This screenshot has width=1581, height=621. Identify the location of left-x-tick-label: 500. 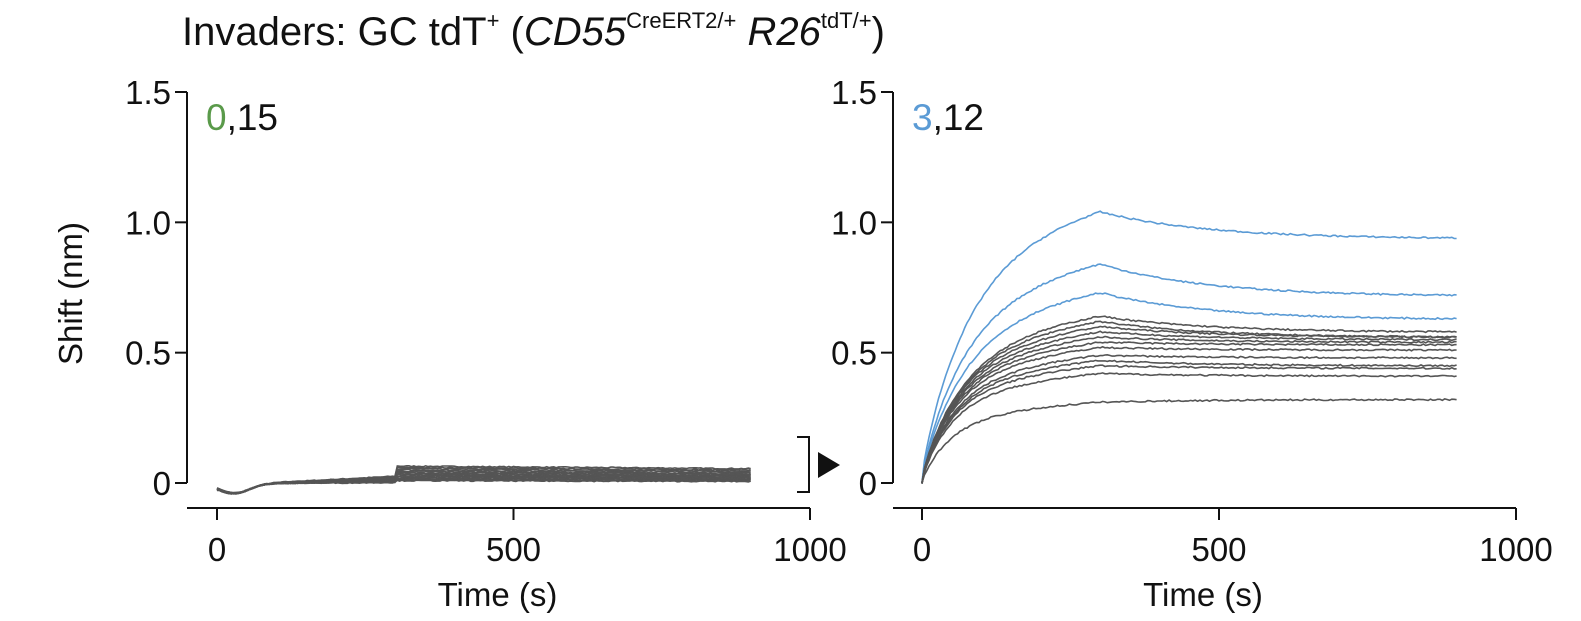
(513, 549).